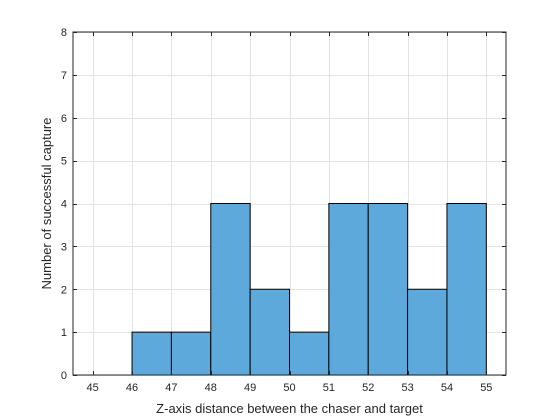  What do you see at coordinates (486, 388) in the screenshot?
I see `x-tick-label: 55` at bounding box center [486, 388].